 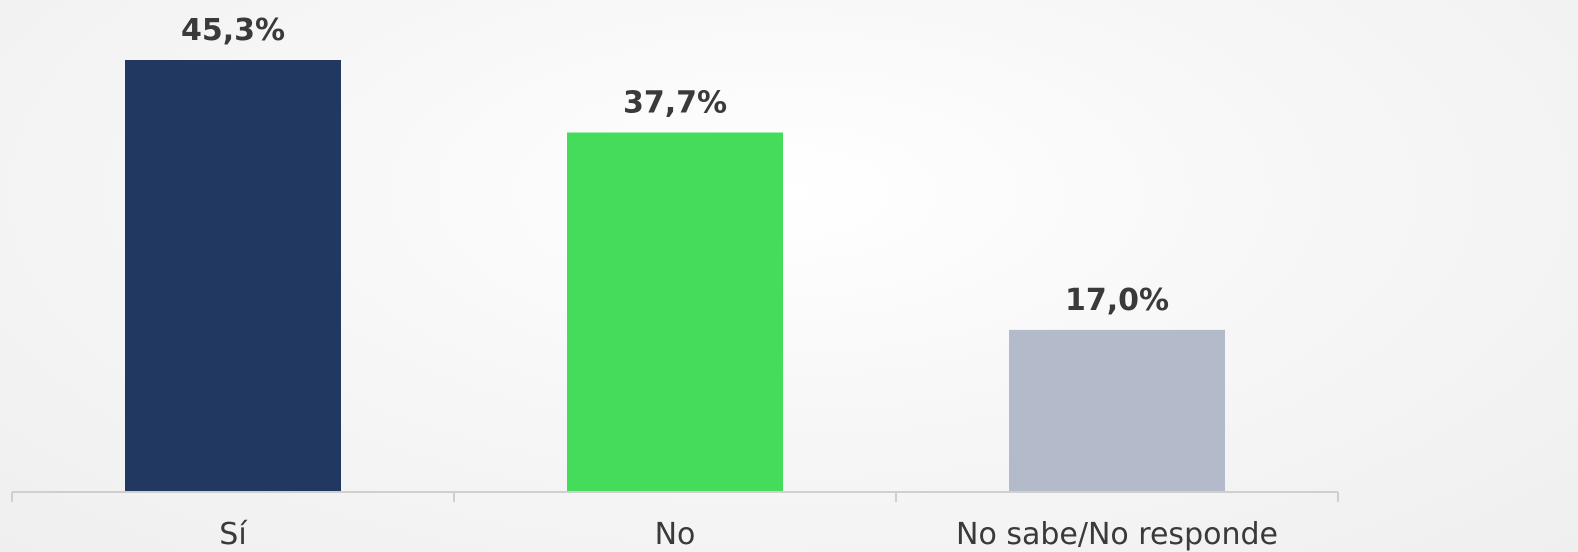 I want to click on category-label-no: No, so click(x=675, y=534).